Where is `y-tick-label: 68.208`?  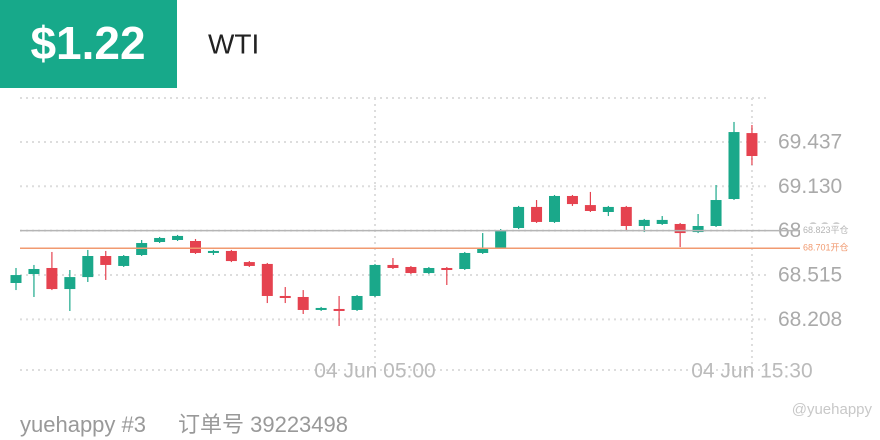
y-tick-label: 68.208 is located at coordinates (810, 319).